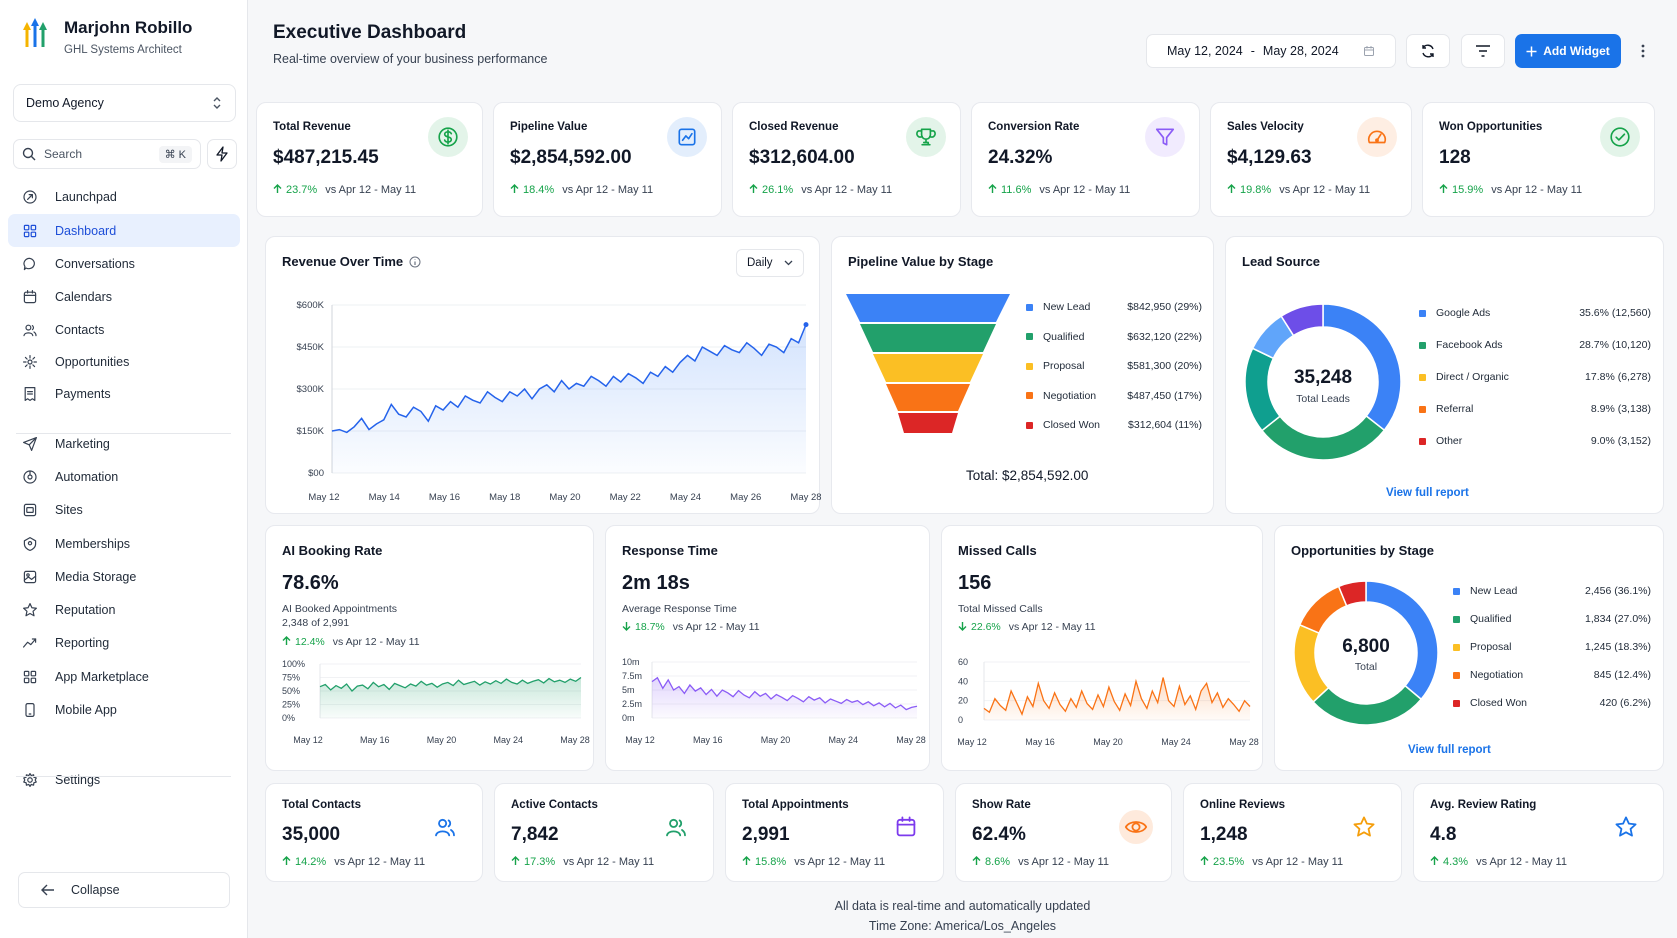 Image resolution: width=1677 pixels, height=938 pixels. I want to click on kpi-value: $312,604.00, so click(802, 157).